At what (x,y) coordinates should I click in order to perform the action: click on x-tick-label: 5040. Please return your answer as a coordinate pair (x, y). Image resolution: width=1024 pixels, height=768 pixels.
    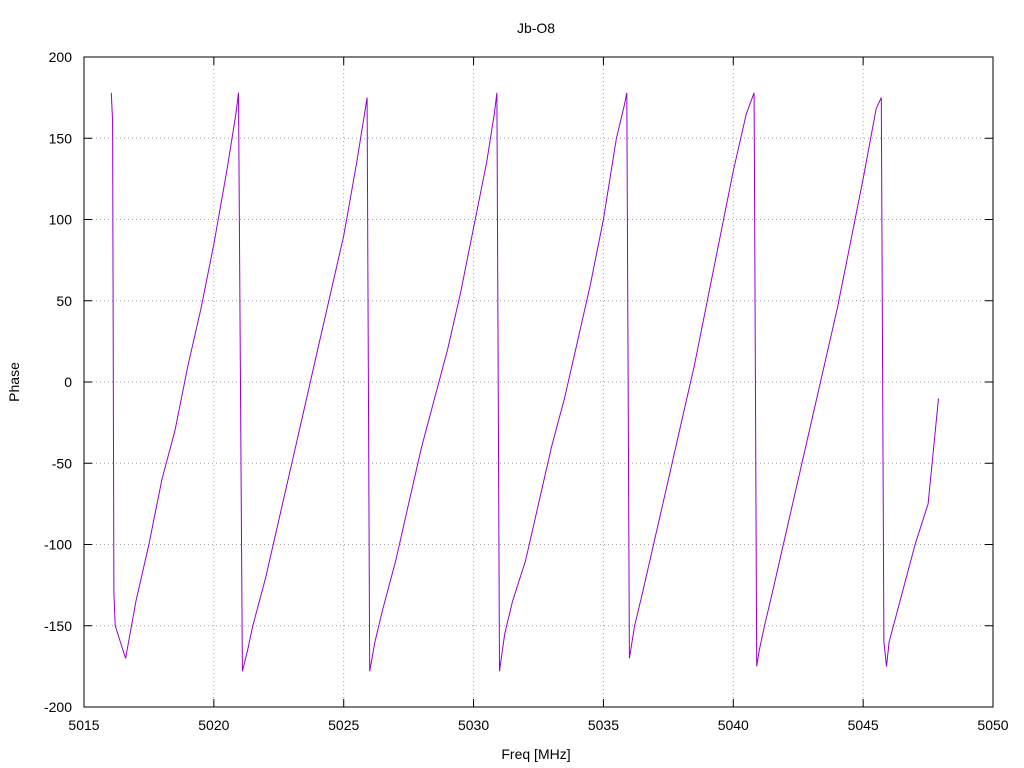
    Looking at the image, I should click on (733, 725).